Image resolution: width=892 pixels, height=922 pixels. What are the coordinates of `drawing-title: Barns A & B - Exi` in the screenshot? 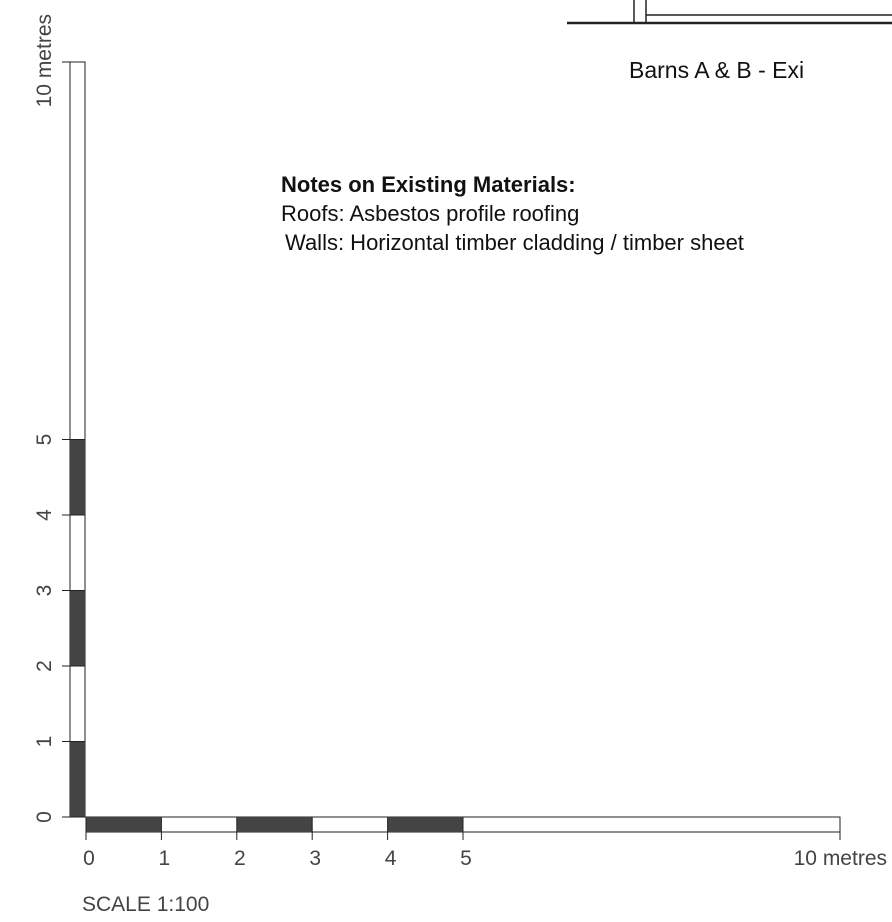 It's located at (717, 70).